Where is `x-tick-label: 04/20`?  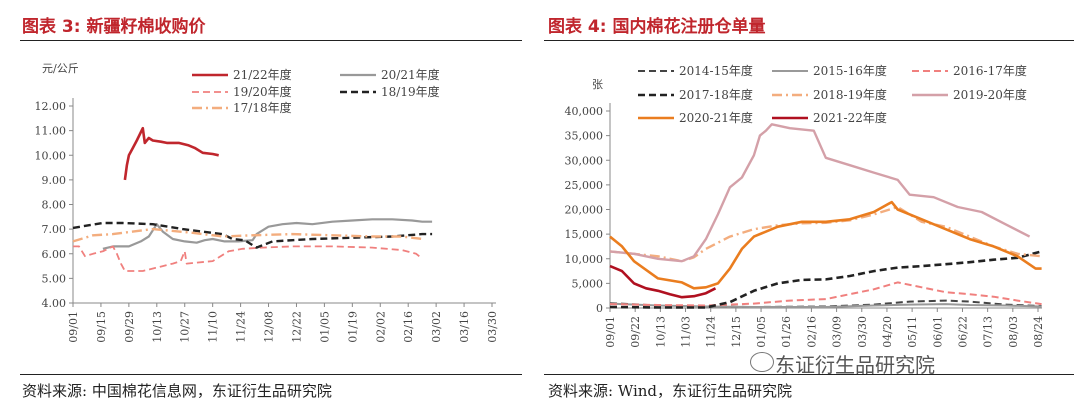 x-tick-label: 04/20 is located at coordinates (887, 332).